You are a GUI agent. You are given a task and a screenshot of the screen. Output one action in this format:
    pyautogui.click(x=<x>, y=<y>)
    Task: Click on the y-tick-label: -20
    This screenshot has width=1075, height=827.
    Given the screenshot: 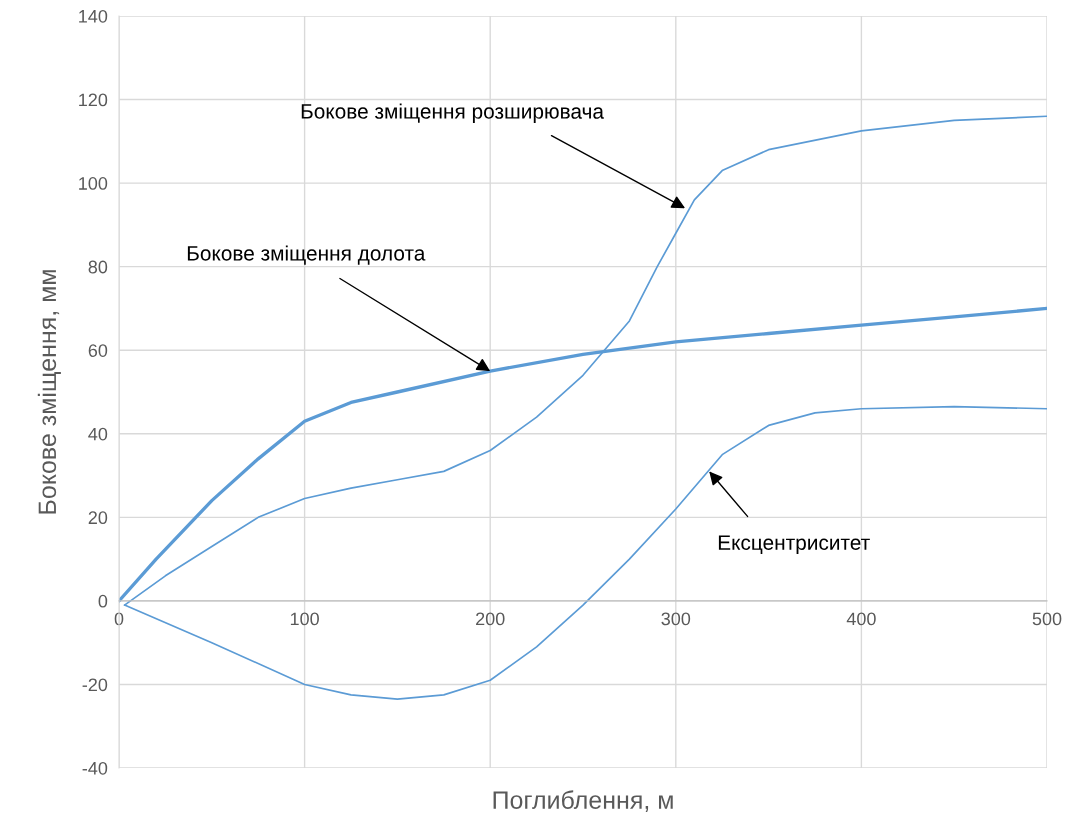 What is the action you would take?
    pyautogui.click(x=95, y=685)
    